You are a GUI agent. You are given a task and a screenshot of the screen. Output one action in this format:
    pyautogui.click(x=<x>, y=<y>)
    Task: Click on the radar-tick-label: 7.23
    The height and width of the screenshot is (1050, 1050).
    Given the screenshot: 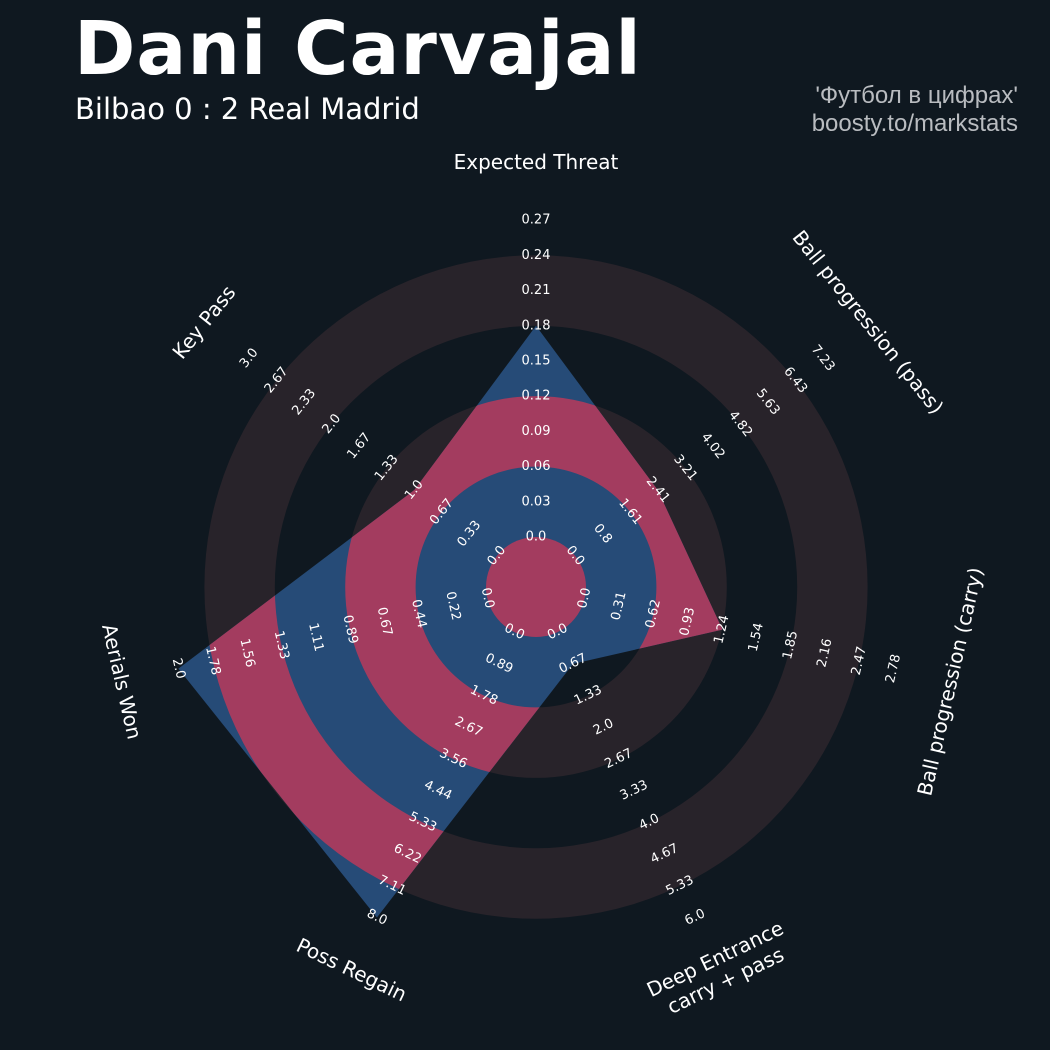 What is the action you would take?
    pyautogui.click(x=823, y=358)
    